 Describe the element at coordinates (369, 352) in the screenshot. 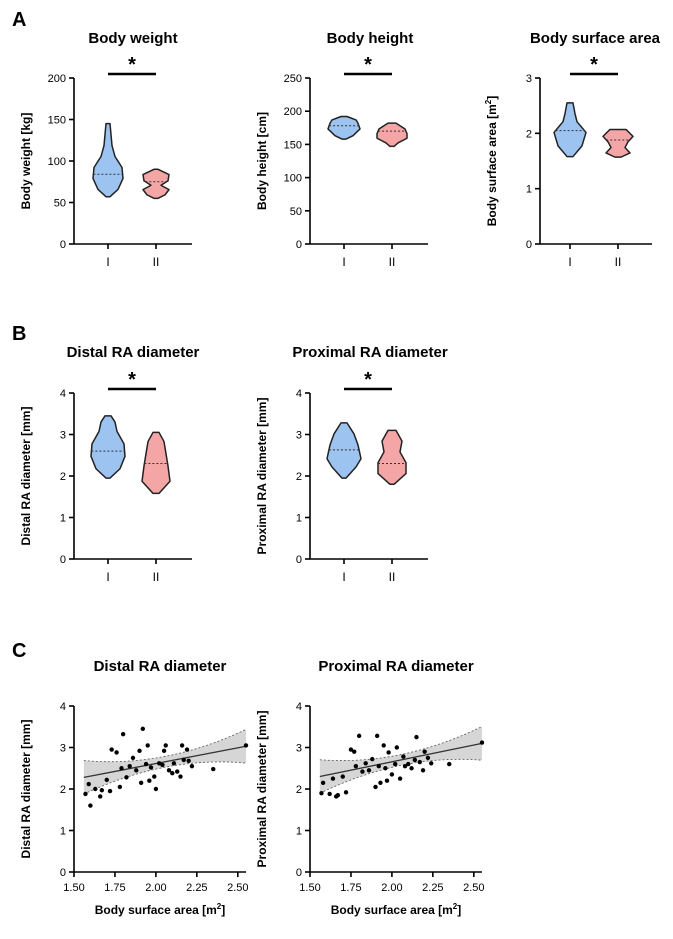

I see `chart-title: Proximal RA diameter` at that location.